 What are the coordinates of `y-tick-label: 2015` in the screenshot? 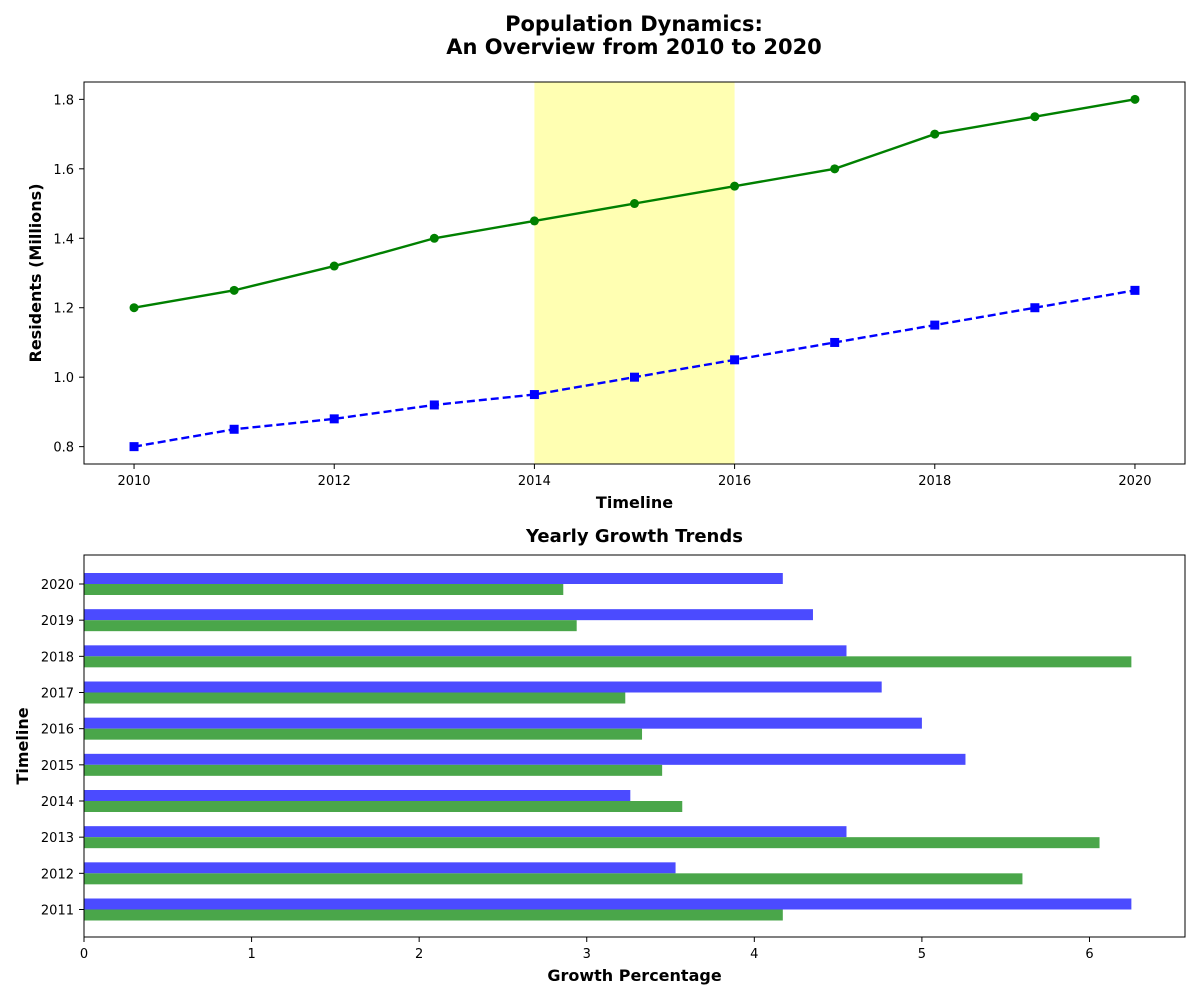 It's located at (57, 766).